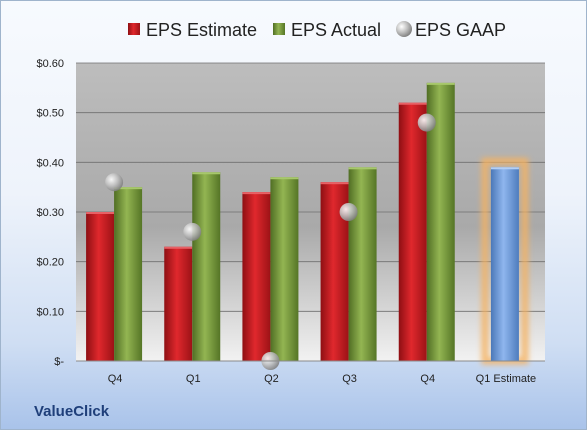  Describe the element at coordinates (349, 379) in the screenshot. I see `x-tick-label: Q3` at that location.